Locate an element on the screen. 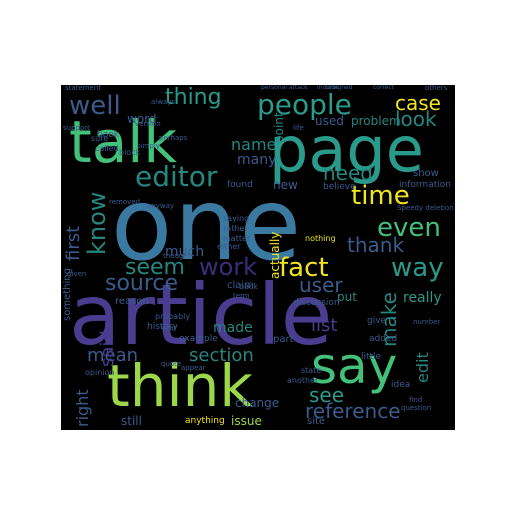 This screenshot has height=512, width=512. word-statement: statement is located at coordinates (83, 88).